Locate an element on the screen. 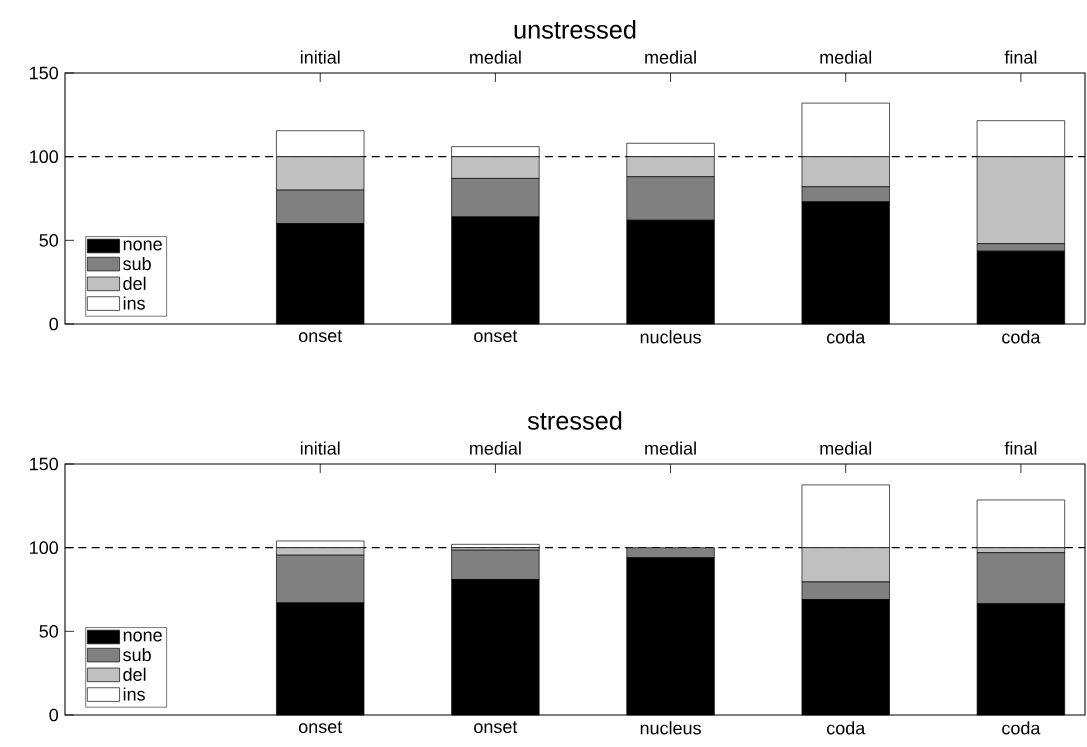 The height and width of the screenshot is (747, 1087). bar is located at coordinates (1021, 524).